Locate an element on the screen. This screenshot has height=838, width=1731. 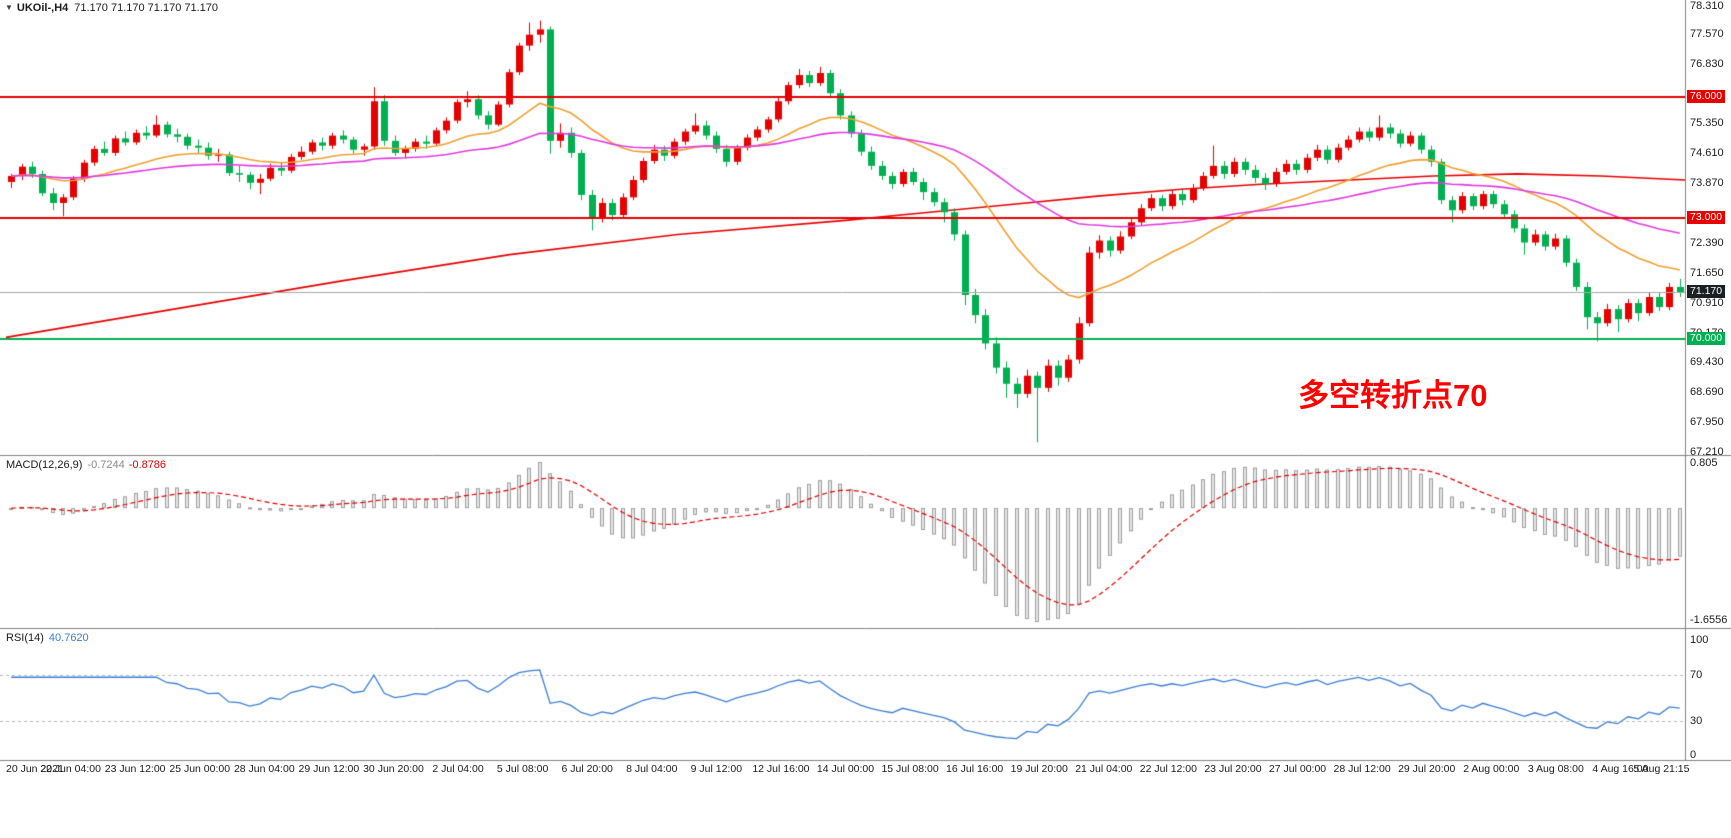
time-label: 6 Jul 20:00 is located at coordinates (587, 769).